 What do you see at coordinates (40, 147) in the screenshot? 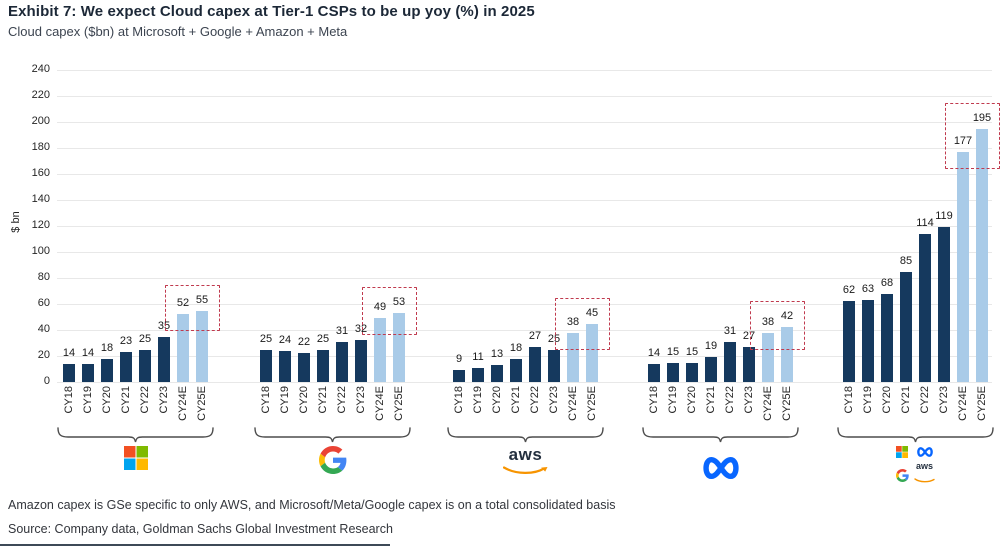
I see `y-tick-label: 180` at bounding box center [40, 147].